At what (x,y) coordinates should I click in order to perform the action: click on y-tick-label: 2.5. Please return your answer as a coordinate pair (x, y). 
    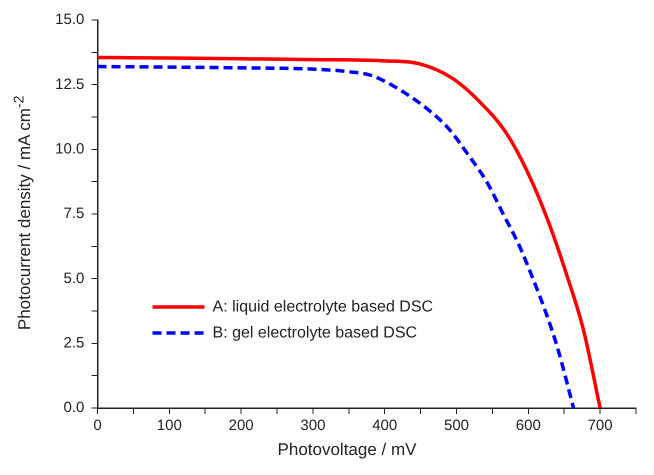
    Looking at the image, I should click on (74, 343).